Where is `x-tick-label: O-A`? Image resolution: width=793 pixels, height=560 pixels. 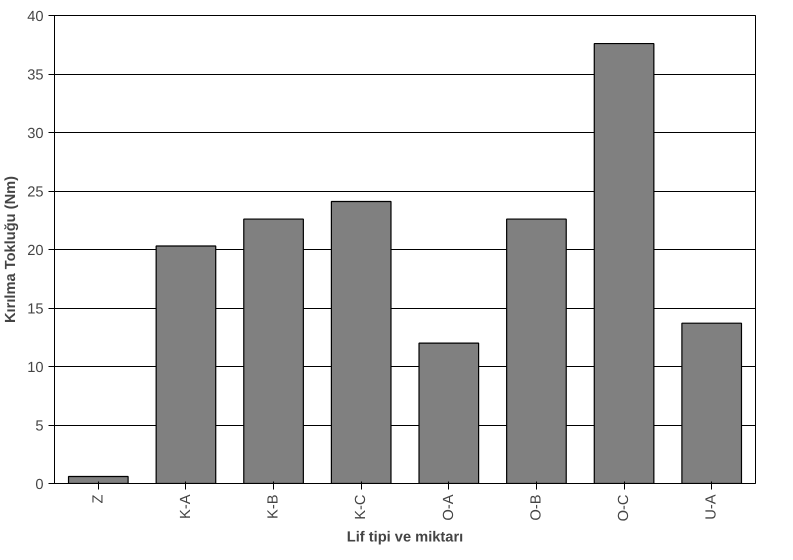
x-tick-label: O-A is located at coordinates (448, 507).